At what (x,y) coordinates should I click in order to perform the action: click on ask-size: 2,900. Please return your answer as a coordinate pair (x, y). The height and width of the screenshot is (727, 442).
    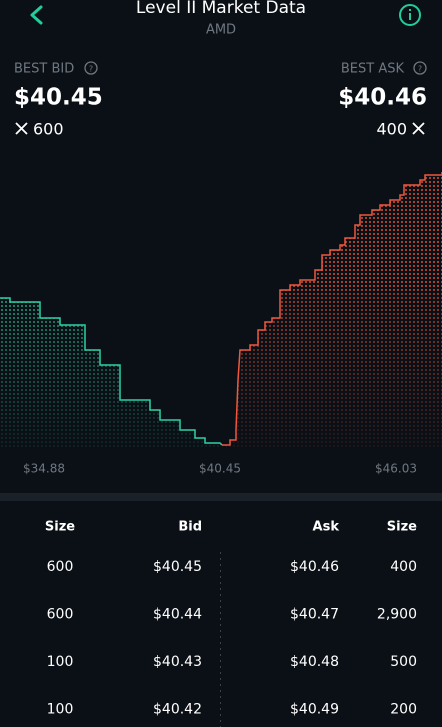
    Looking at the image, I should click on (397, 615).